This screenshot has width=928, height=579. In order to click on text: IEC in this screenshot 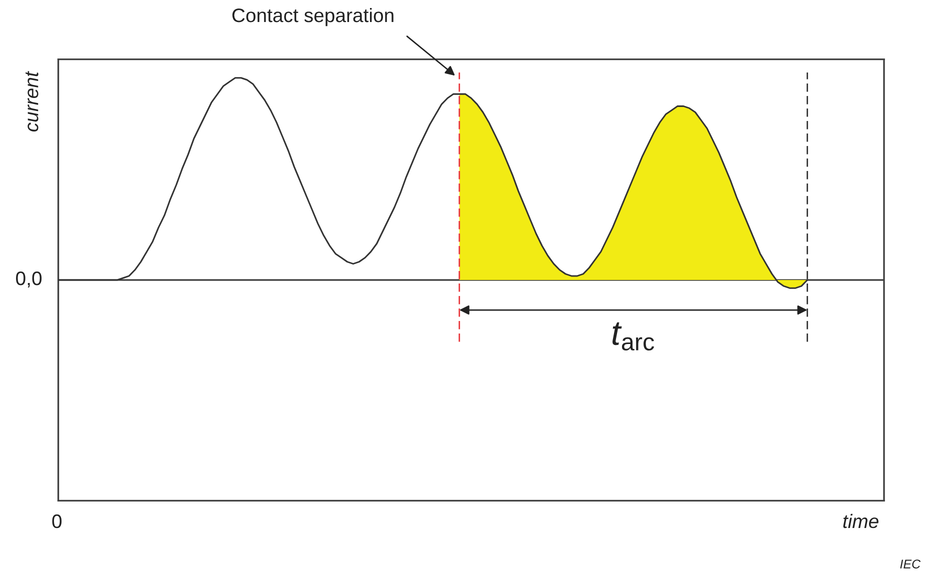, I will do `click(910, 564)`.